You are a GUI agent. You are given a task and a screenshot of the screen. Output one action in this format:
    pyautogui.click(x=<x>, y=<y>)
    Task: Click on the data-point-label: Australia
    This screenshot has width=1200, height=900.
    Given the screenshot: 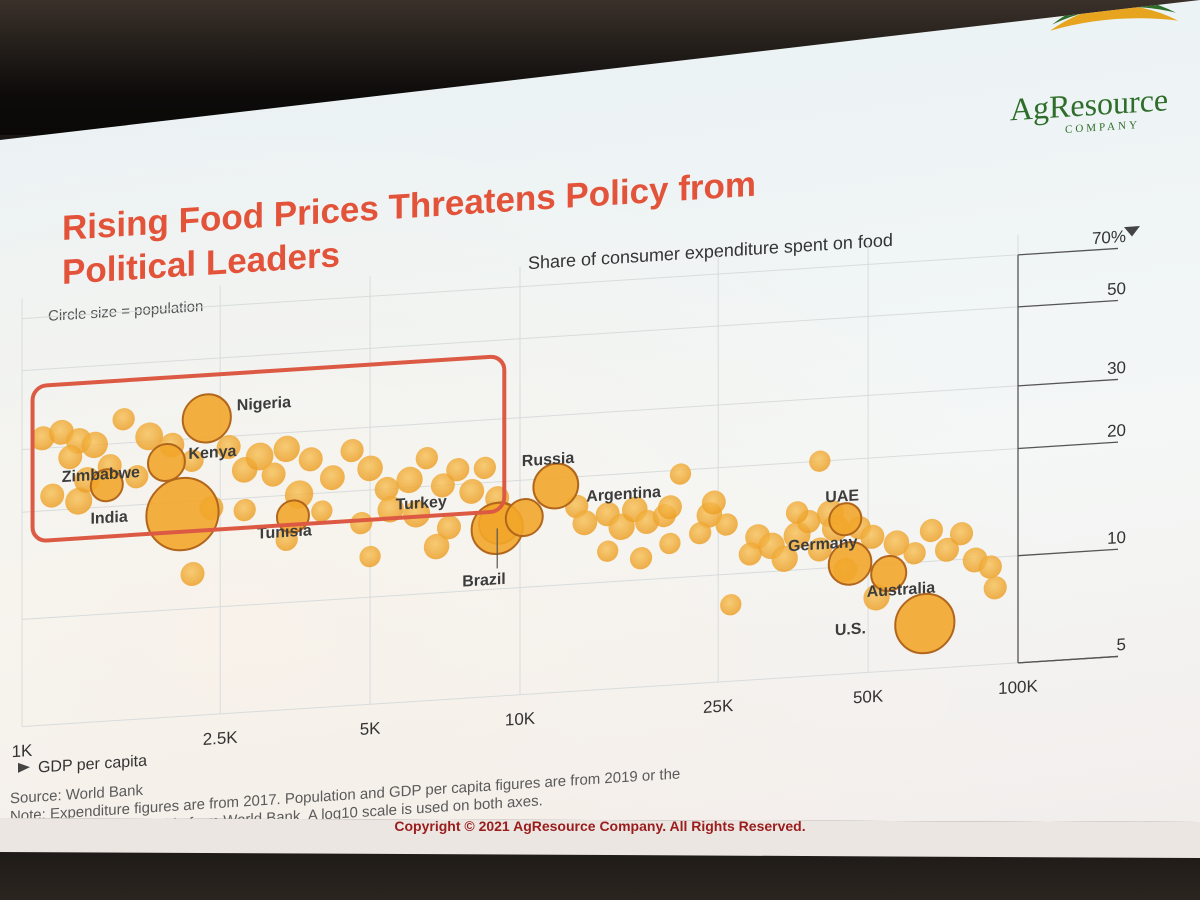 What is the action you would take?
    pyautogui.click(x=901, y=590)
    